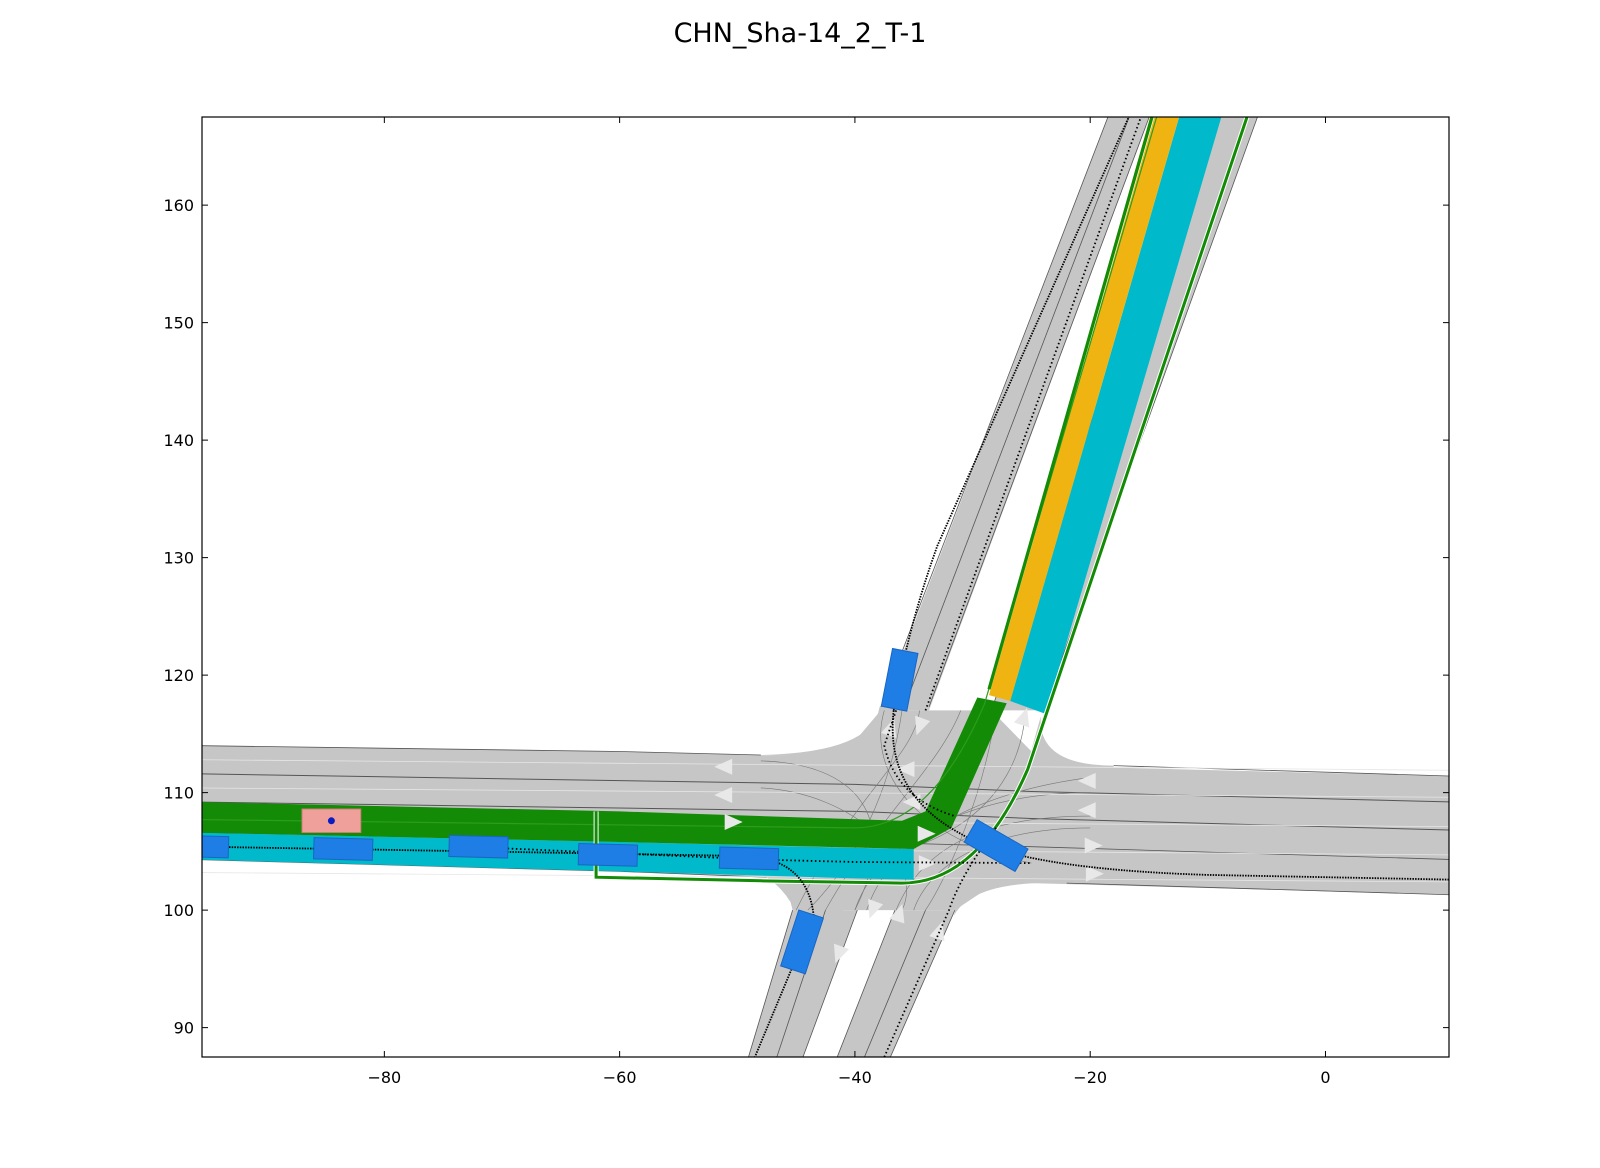 Image resolution: width=1600 pixels, height=1168 pixels. I want to click on figure-title: CHN_Sha-14_2_T-1, so click(800, 33).